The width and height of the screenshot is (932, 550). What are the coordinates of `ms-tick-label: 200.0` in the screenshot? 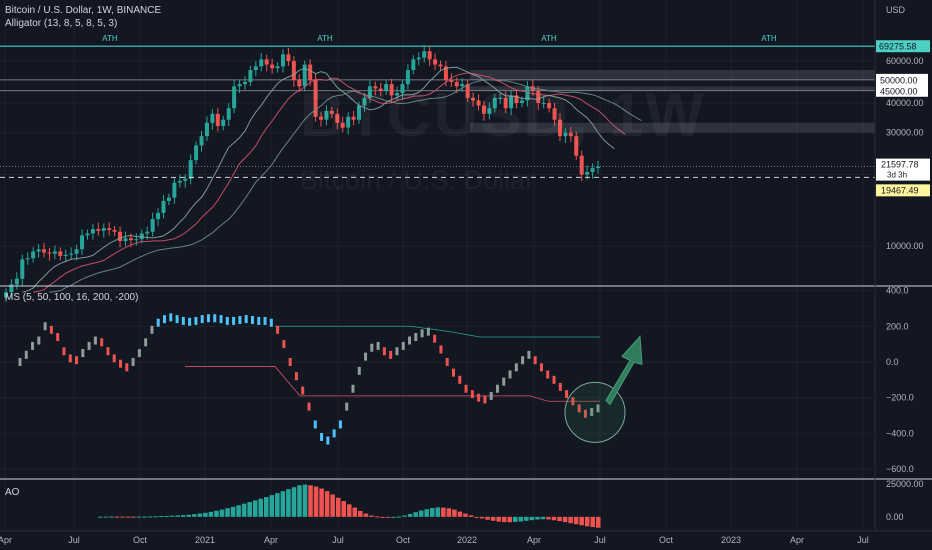 It's located at (897, 326).